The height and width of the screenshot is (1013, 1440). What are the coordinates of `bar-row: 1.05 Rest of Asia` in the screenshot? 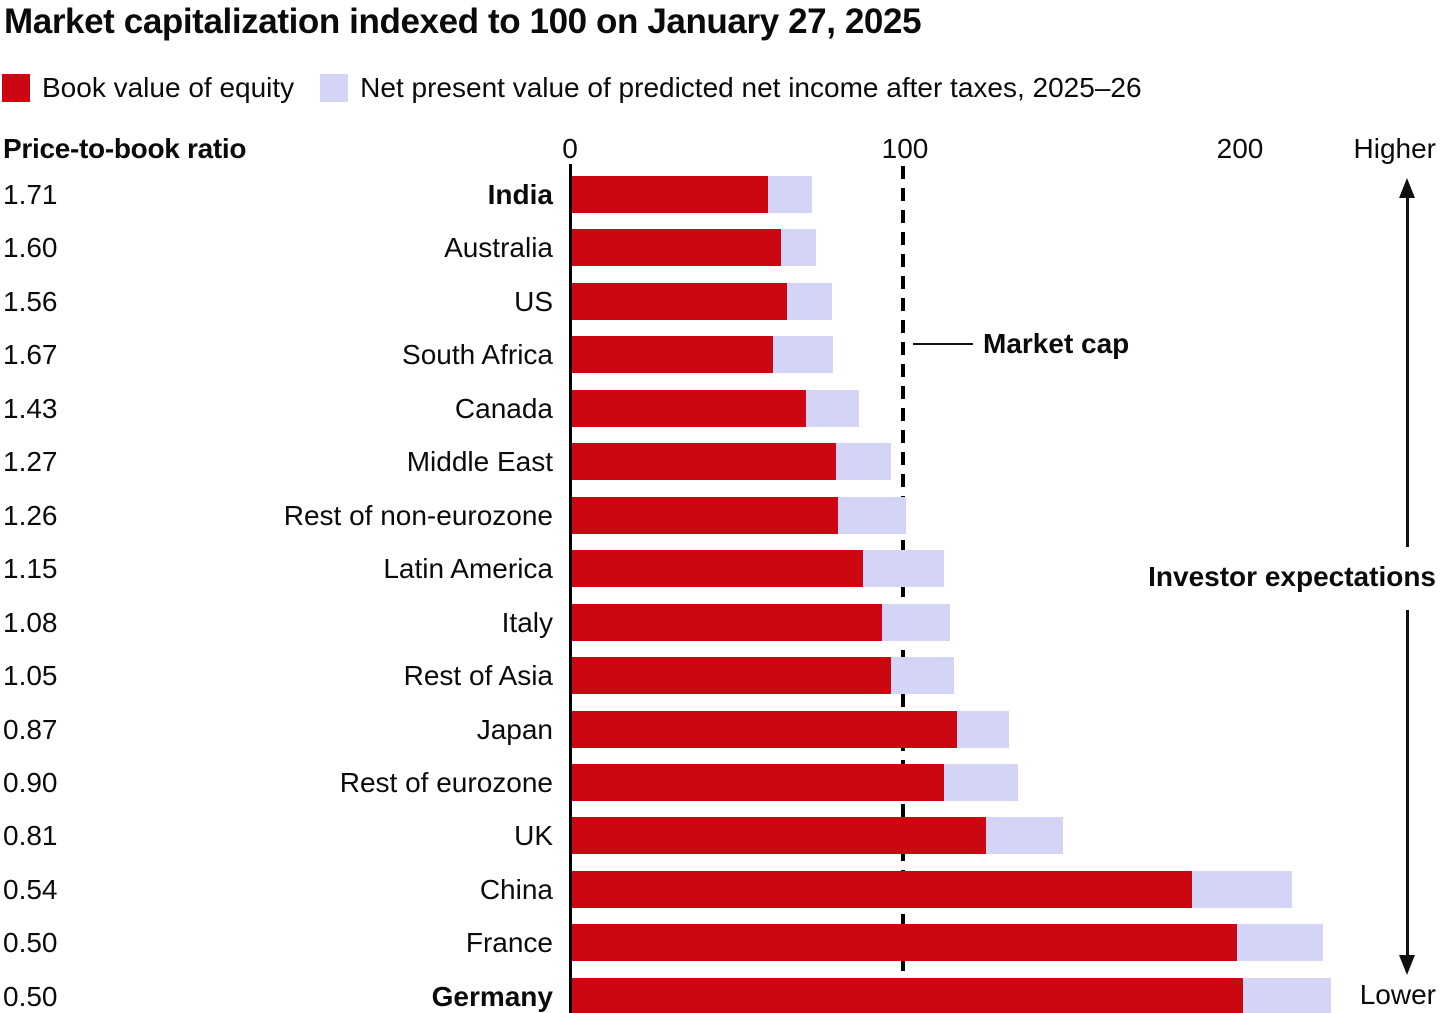 It's located at (720, 676).